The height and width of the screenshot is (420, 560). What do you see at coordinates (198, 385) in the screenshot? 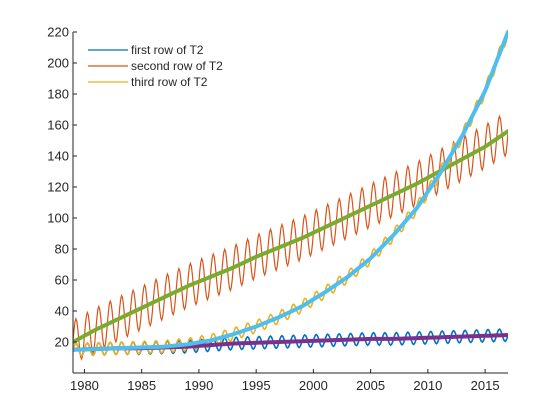
I see `x-tick-label: 1990` at bounding box center [198, 385].